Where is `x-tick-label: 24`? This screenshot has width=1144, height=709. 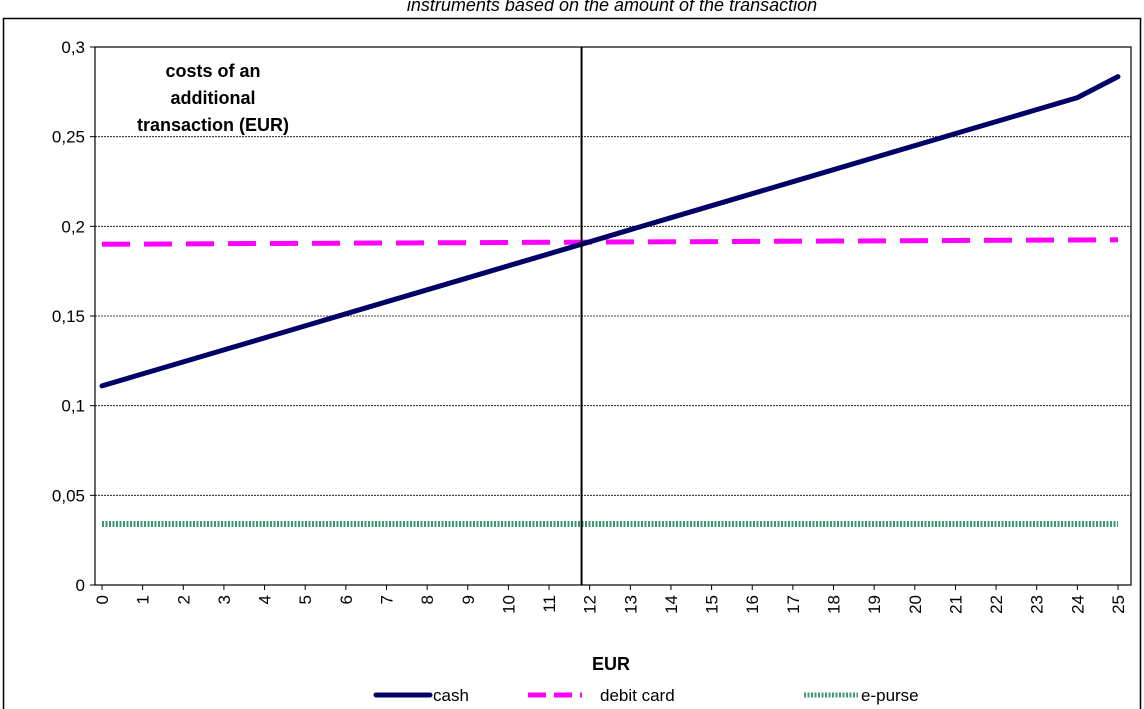 x-tick-label: 24 is located at coordinates (1077, 604).